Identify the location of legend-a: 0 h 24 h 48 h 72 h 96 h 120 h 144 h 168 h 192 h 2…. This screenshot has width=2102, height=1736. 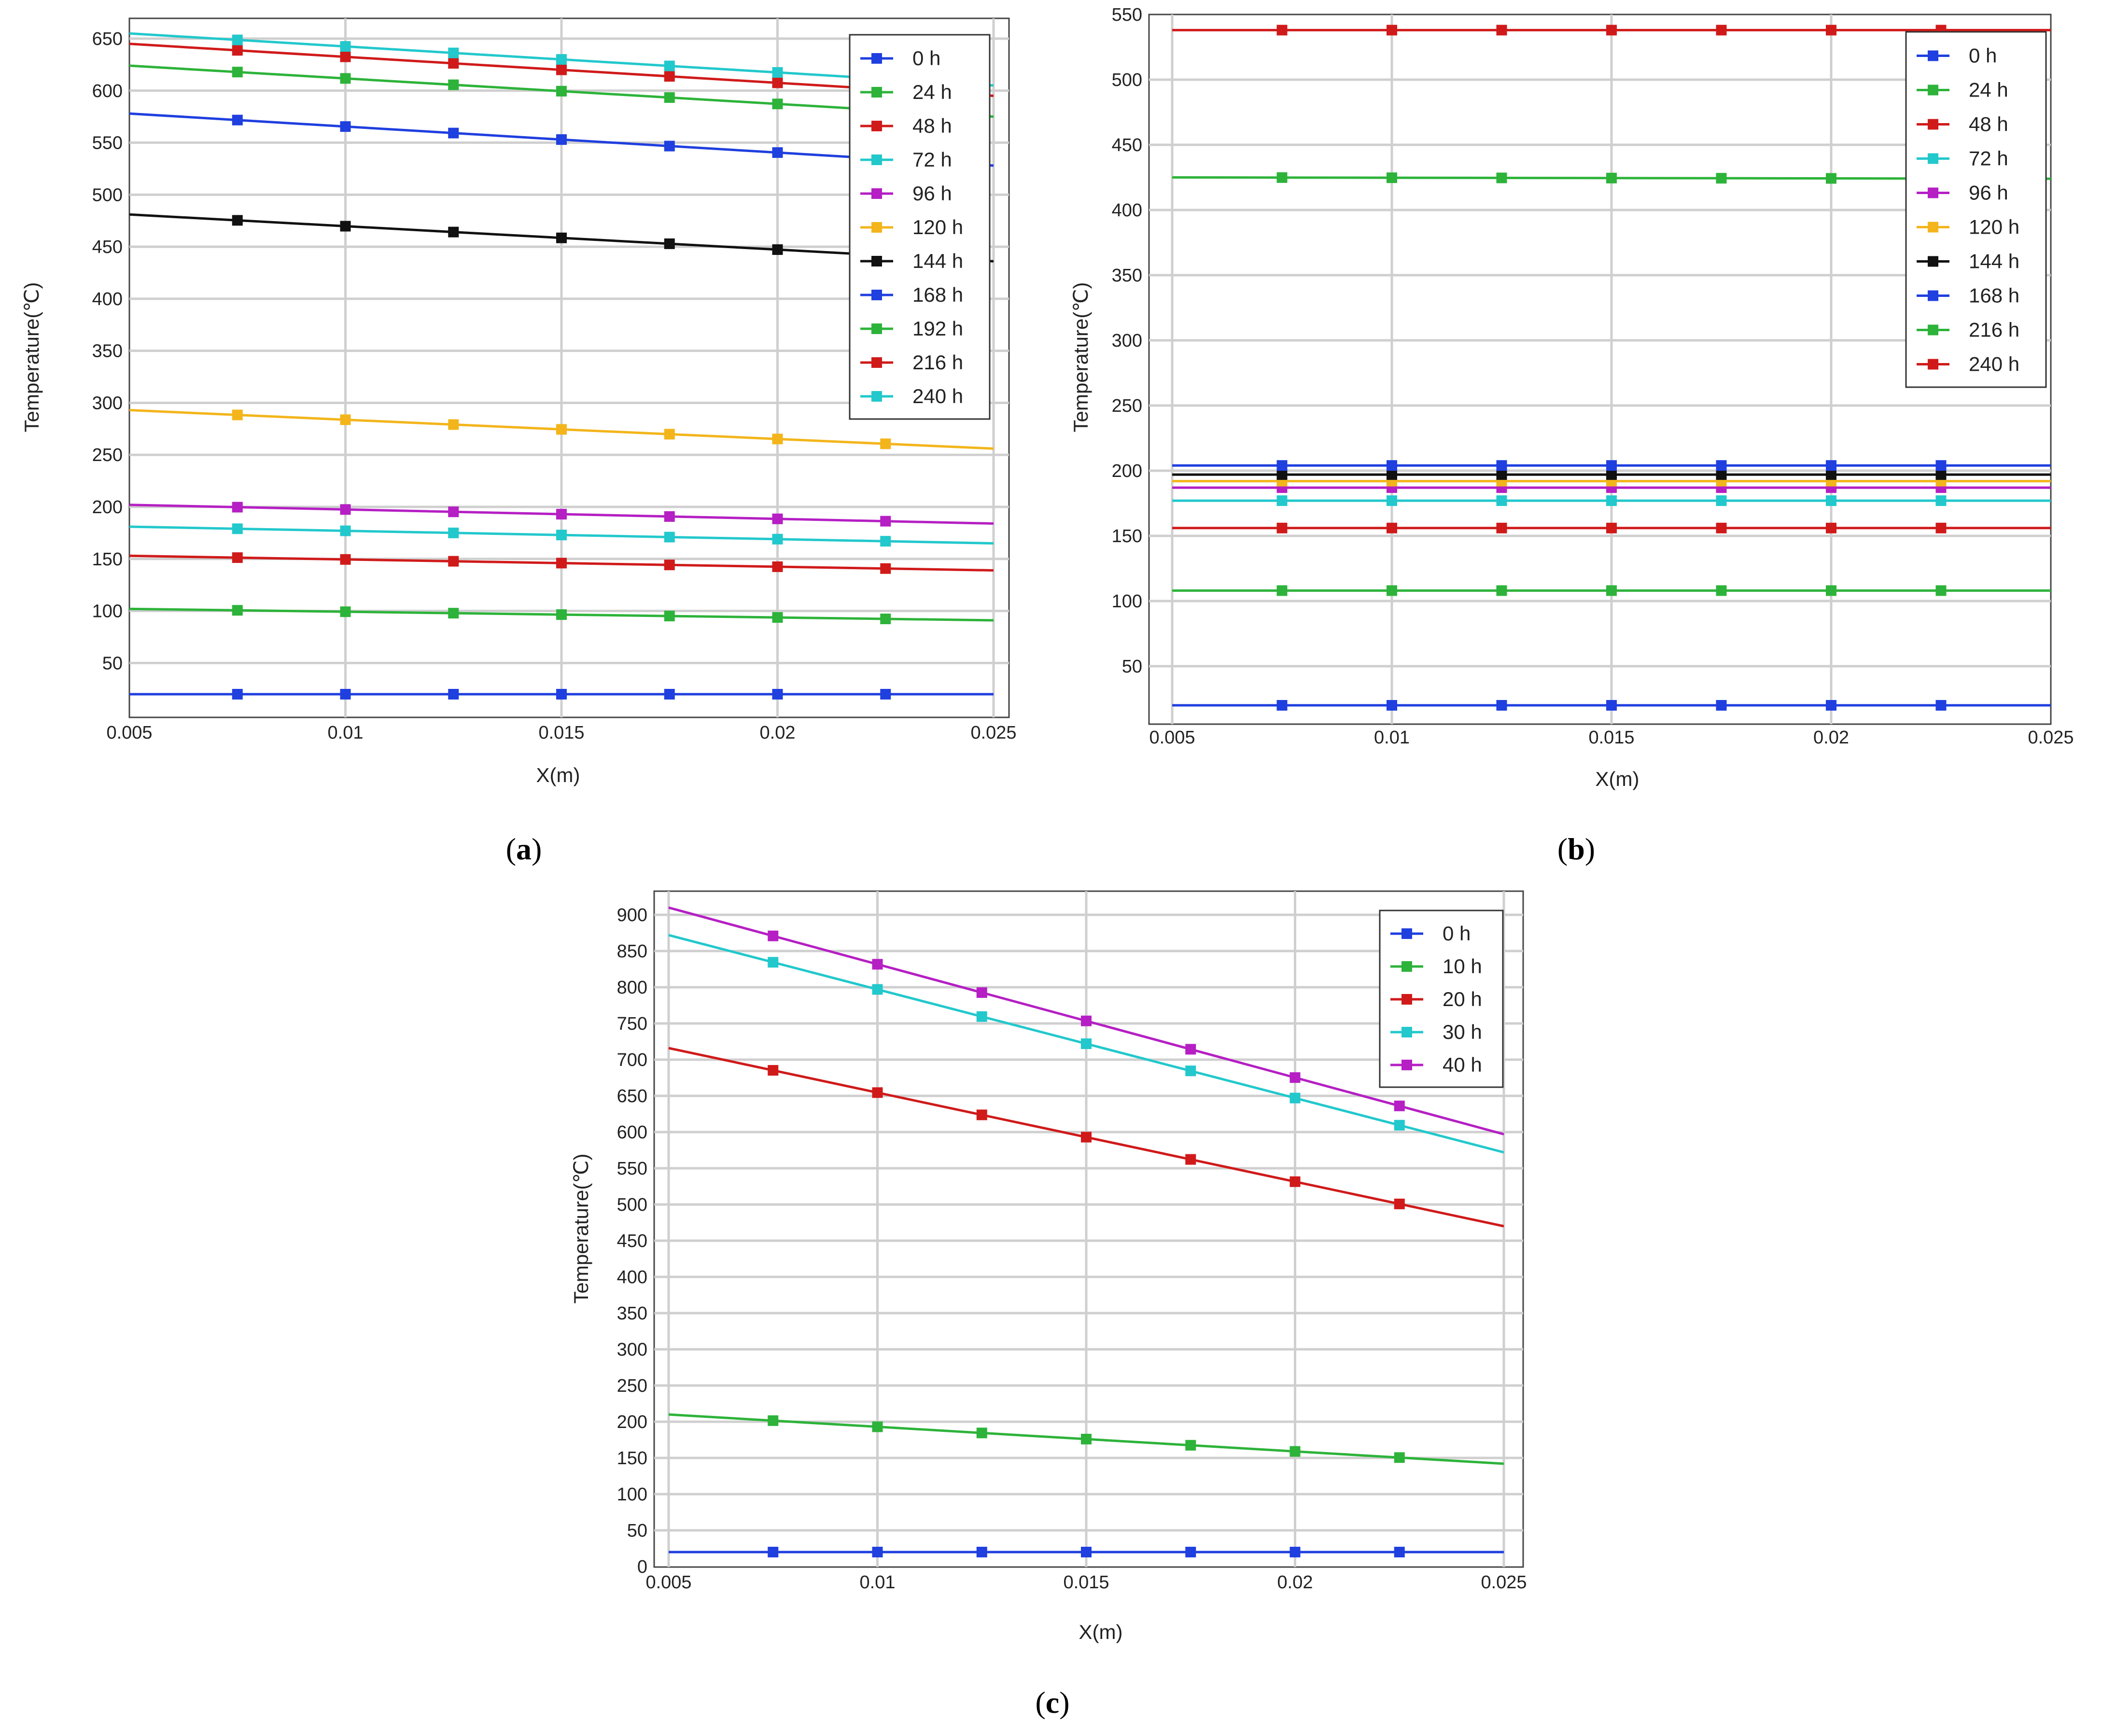
(920, 227).